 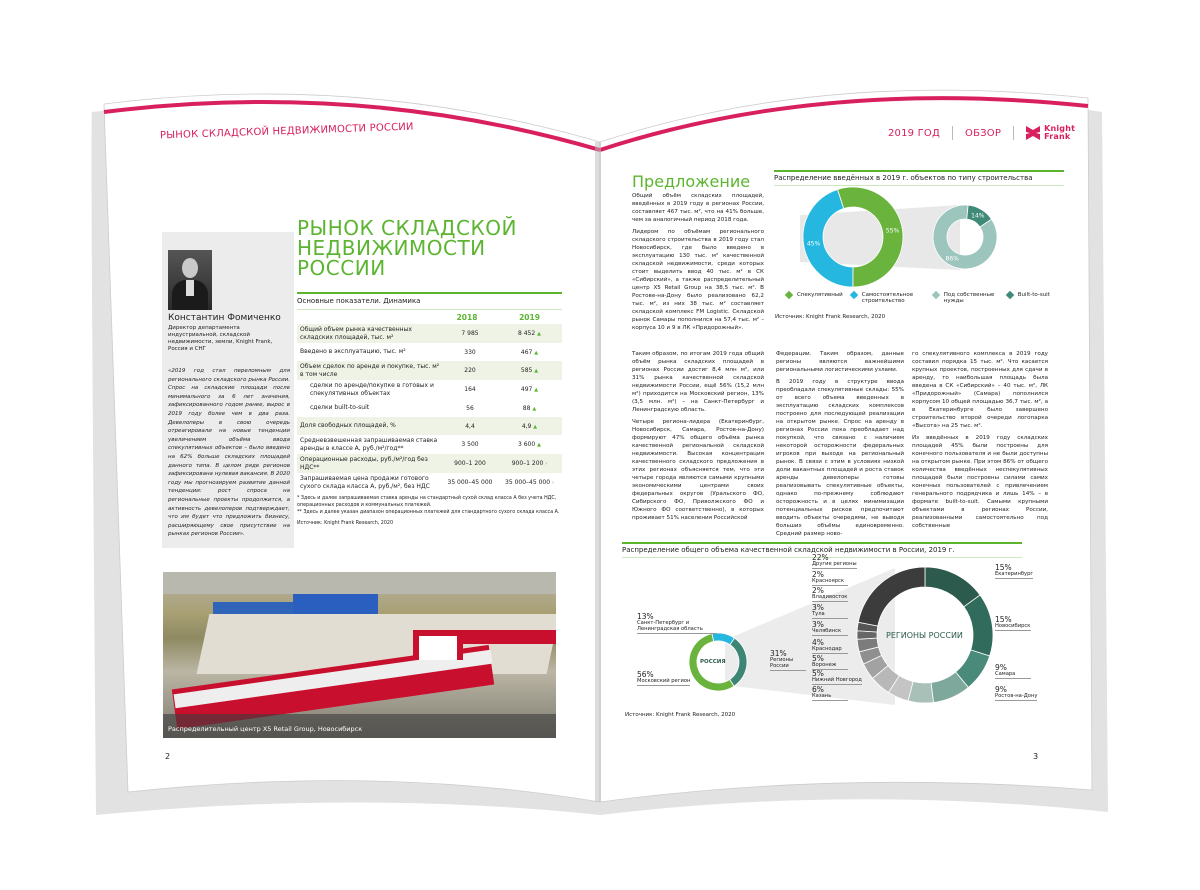 I want to click on value-2018: 330, so click(x=470, y=352).